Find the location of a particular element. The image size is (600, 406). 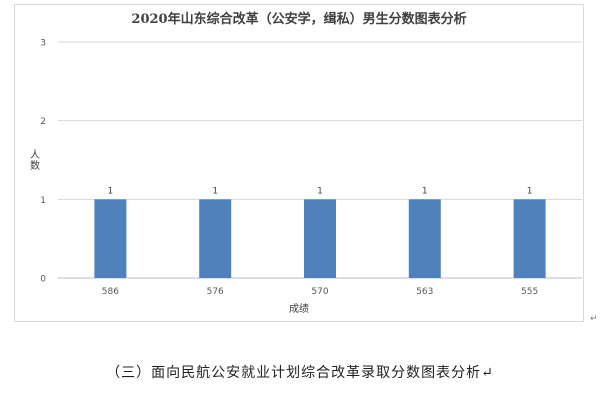

y-axis-label: 人数 is located at coordinates (35, 161).